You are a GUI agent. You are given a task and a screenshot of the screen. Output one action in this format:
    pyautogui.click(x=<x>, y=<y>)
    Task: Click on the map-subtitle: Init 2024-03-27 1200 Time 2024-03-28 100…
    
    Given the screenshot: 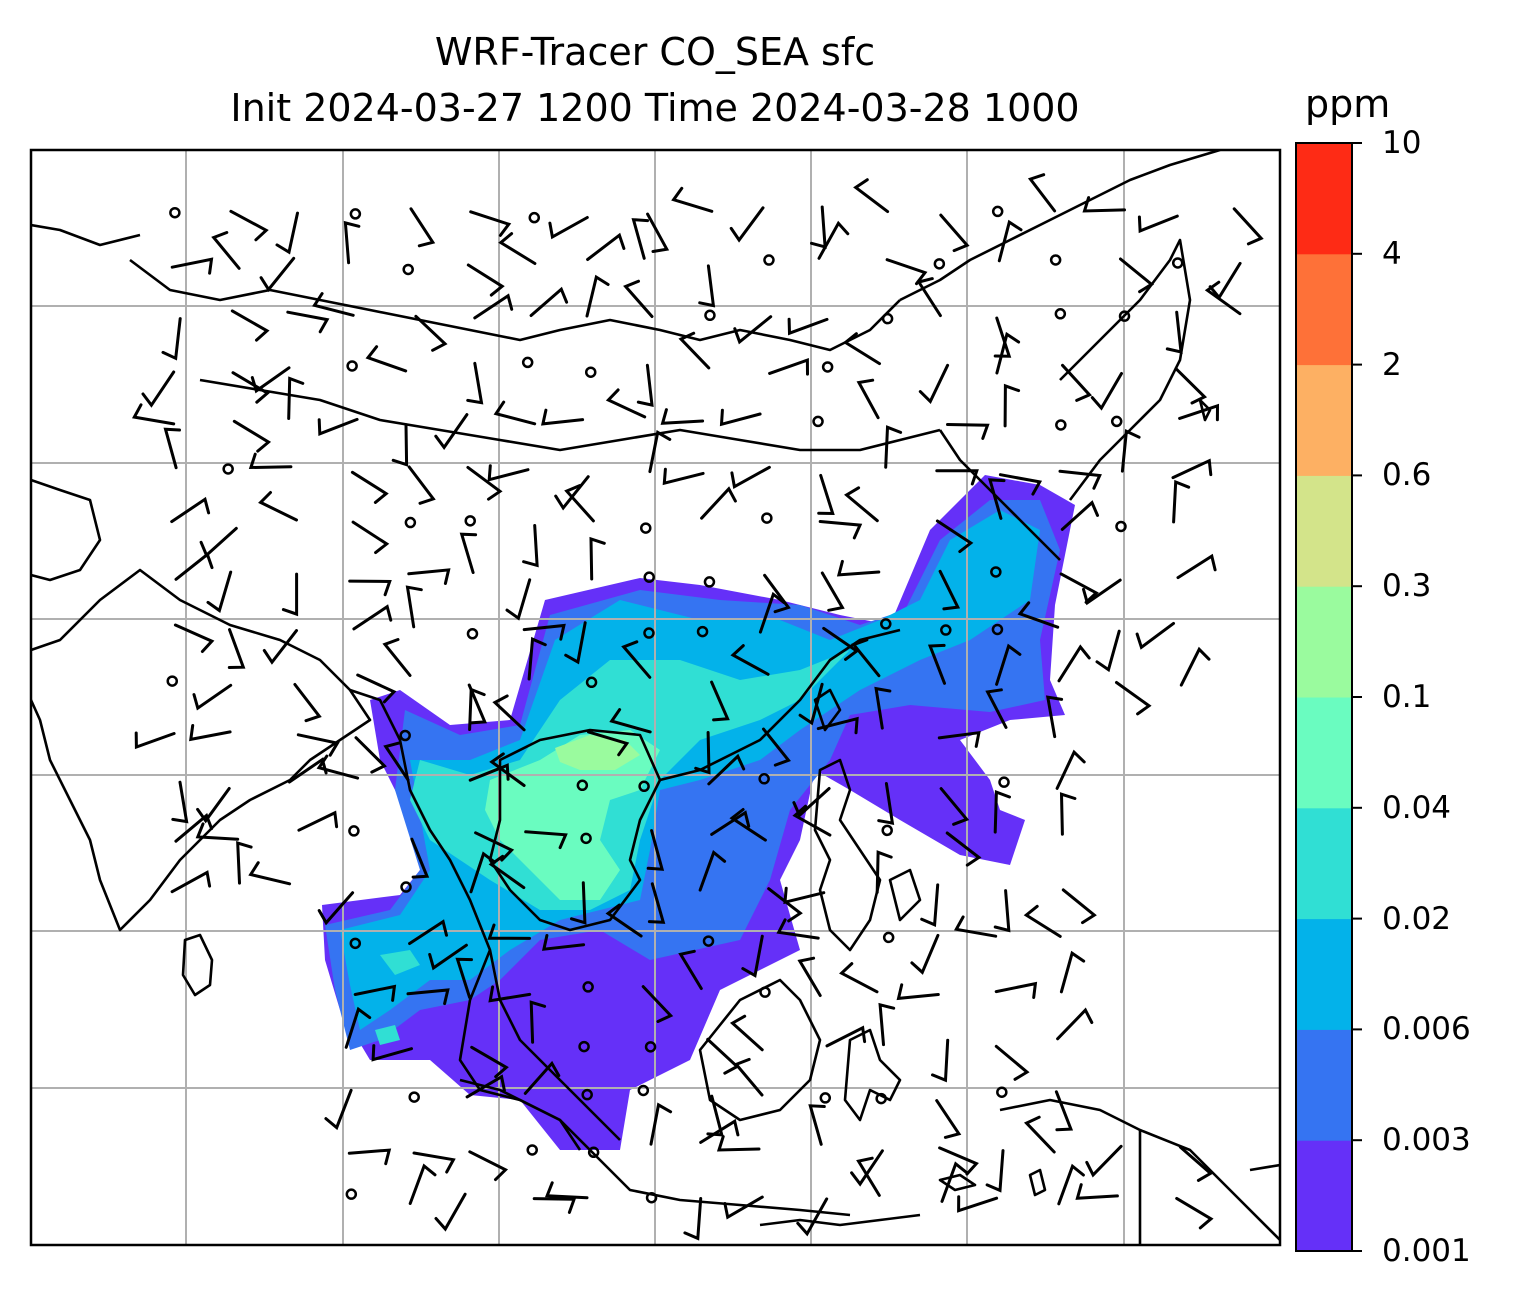 What is the action you would take?
    pyautogui.click(x=655, y=108)
    